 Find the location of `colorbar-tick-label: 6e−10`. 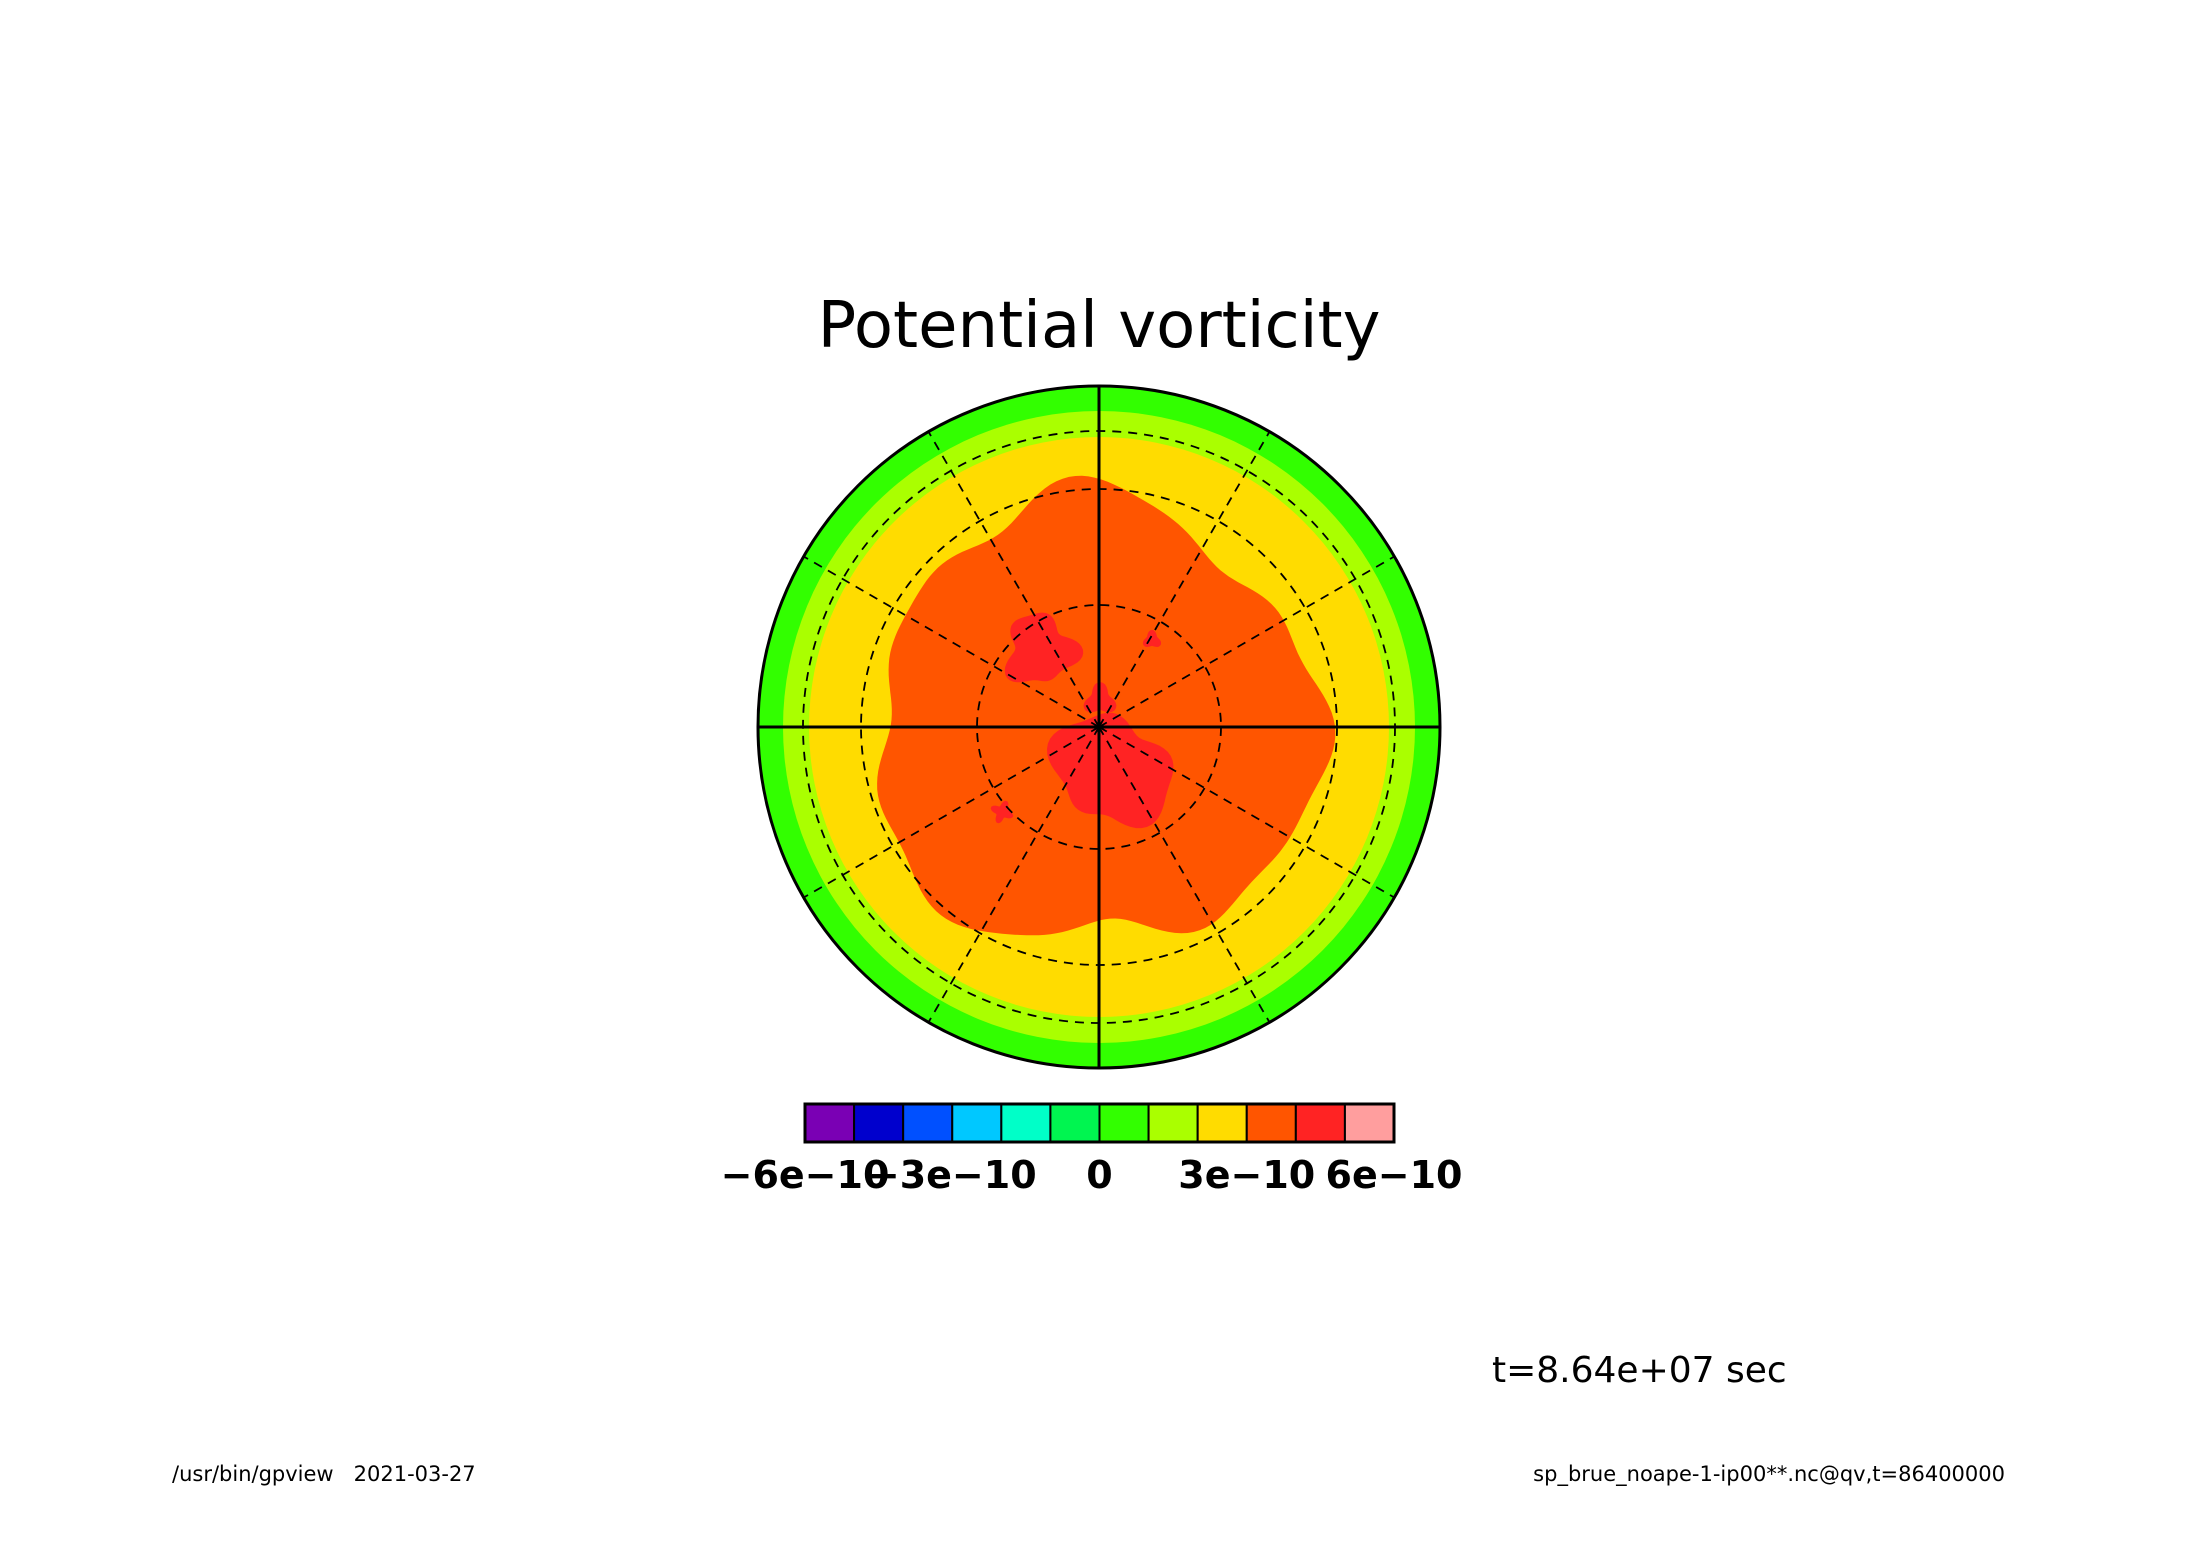

colorbar-tick-label: 6e−10 is located at coordinates (1394, 1175).